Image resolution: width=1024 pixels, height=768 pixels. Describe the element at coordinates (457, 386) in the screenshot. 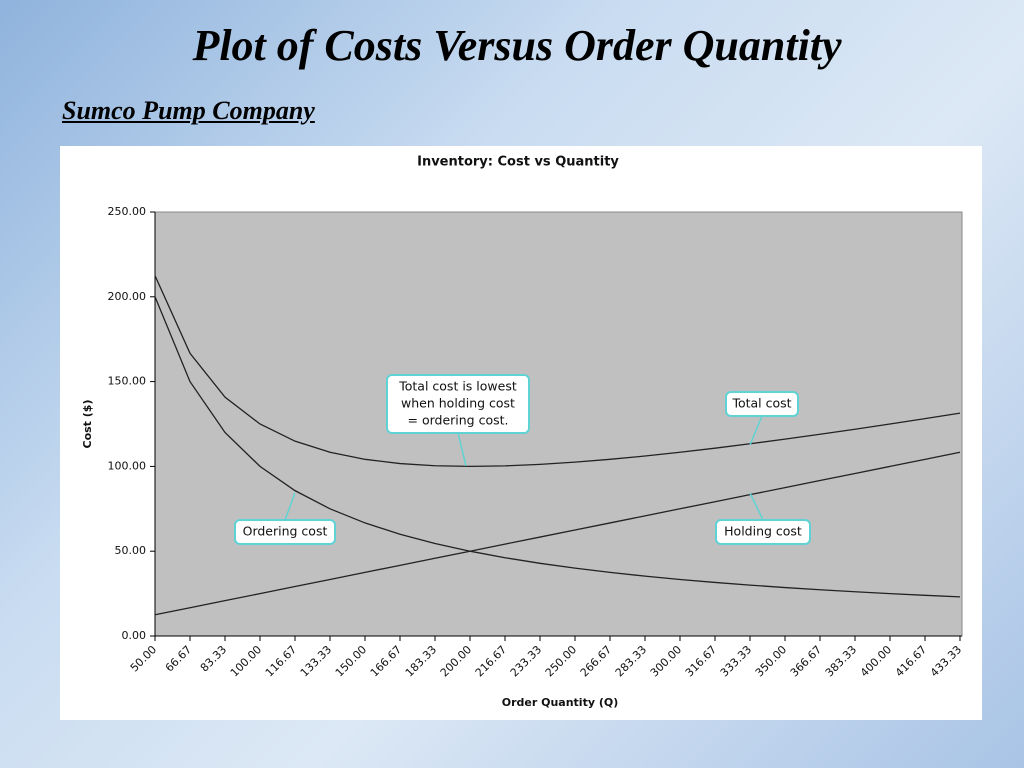

I see `callout-text: Total cost is lowest` at that location.